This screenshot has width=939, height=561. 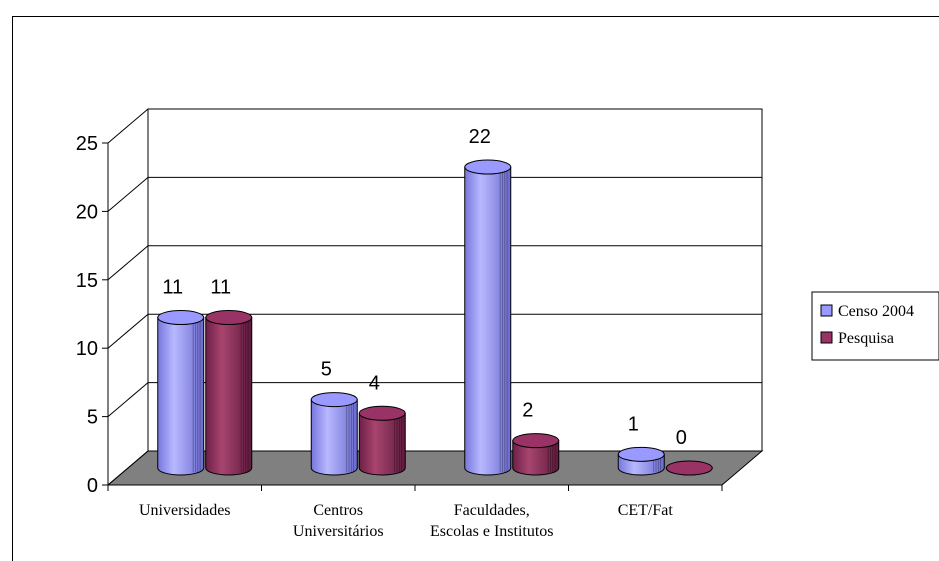 What do you see at coordinates (492, 521) in the screenshot?
I see `x-category-label: Faculdades, Escolas e Institutos` at bounding box center [492, 521].